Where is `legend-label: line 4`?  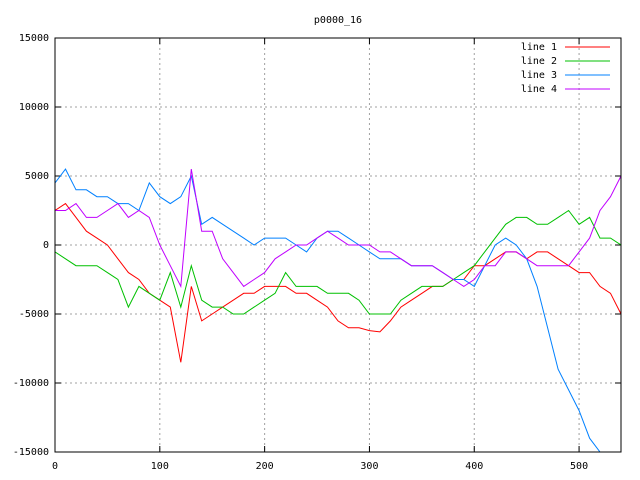 legend-label: line 4 is located at coordinates (539, 89).